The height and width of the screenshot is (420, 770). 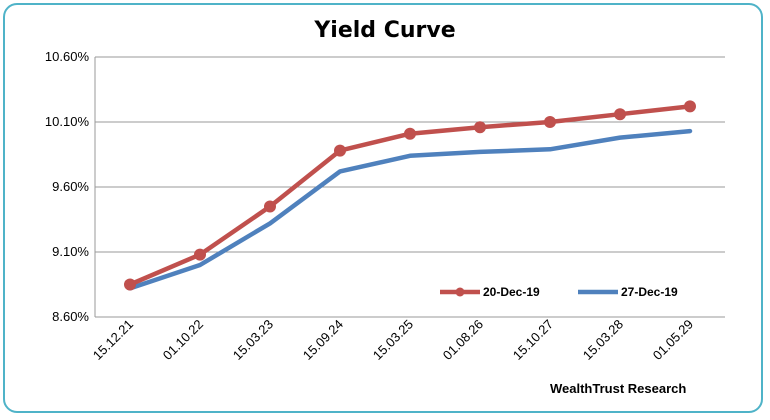 I want to click on legend-label: 20-Dec-19, so click(x=511, y=292).